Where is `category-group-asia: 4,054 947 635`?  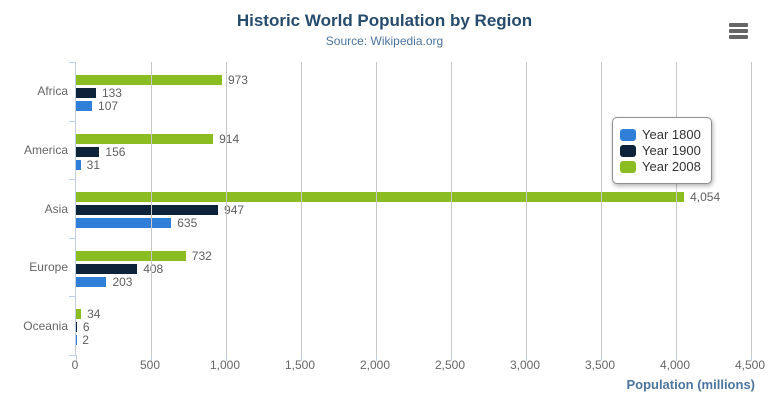 category-group-asia: 4,054 947 635 is located at coordinates (413, 208).